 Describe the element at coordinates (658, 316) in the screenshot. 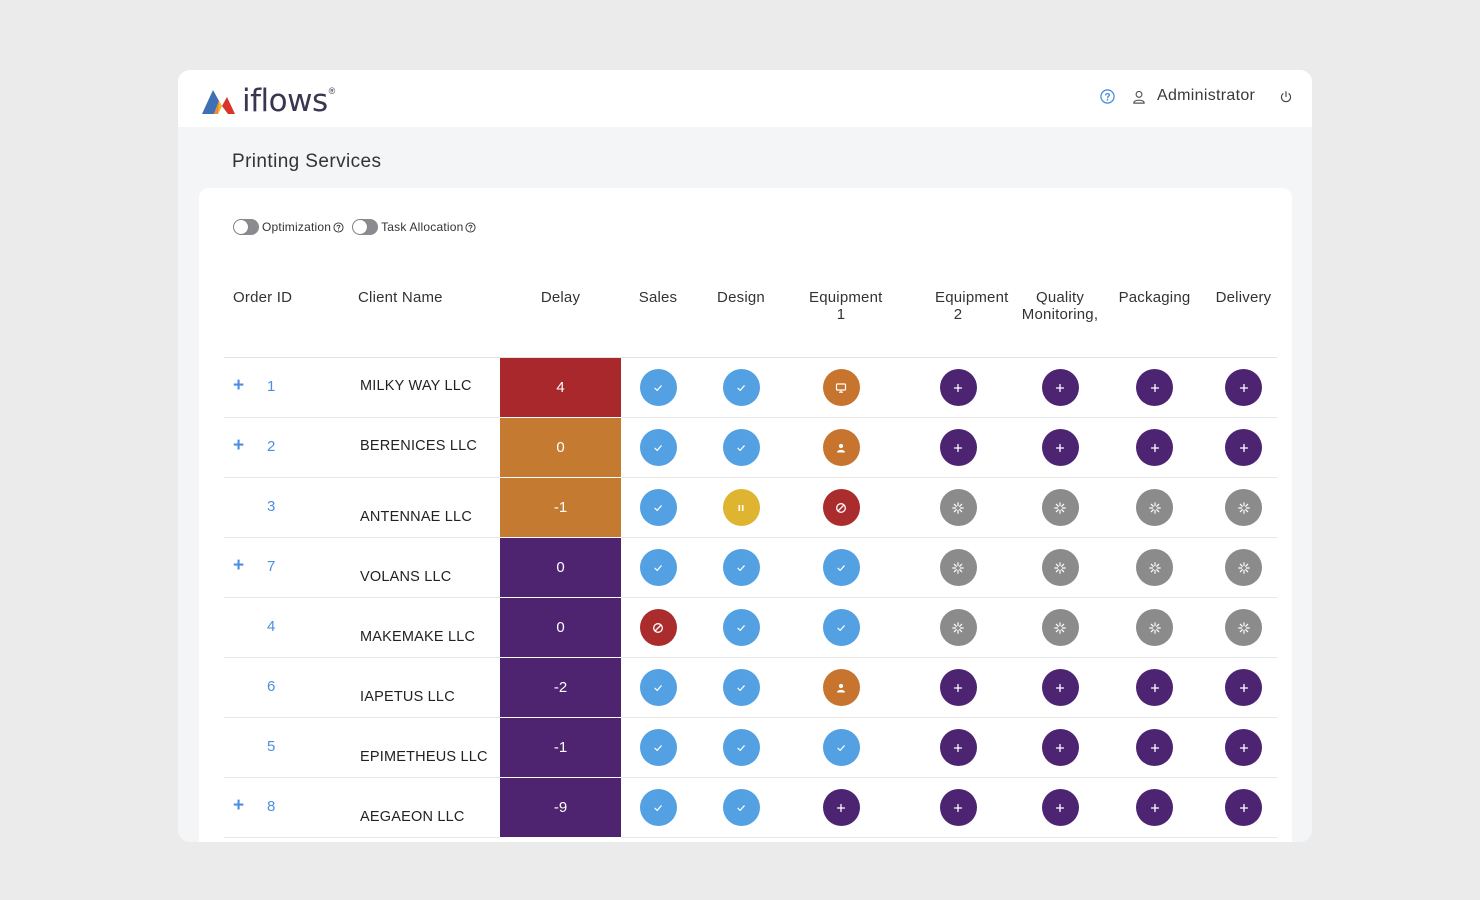

I see `column-header-sales: Sales` at that location.